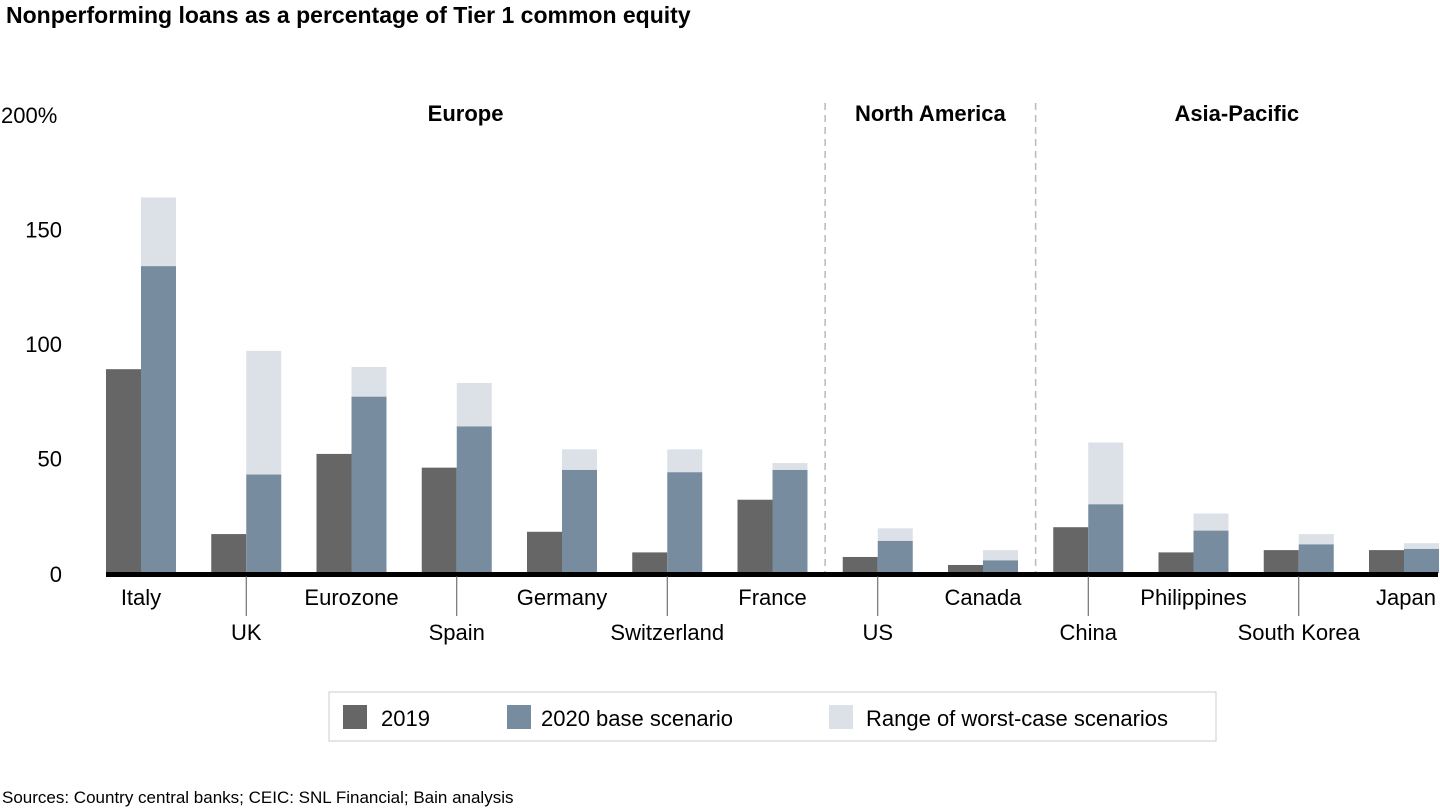 This screenshot has width=1440, height=810. I want to click on bar-2020-base-germany, so click(579, 521).